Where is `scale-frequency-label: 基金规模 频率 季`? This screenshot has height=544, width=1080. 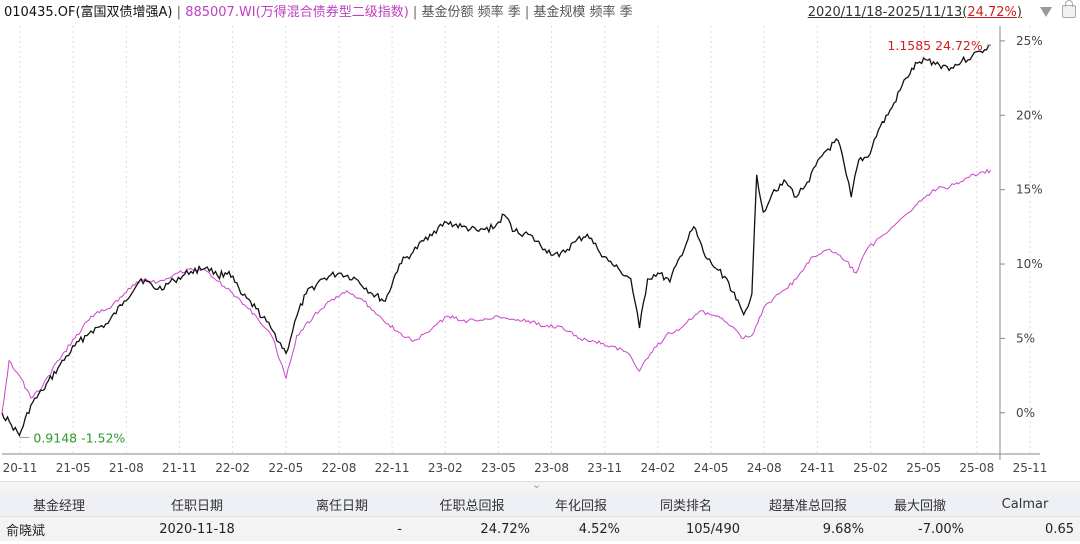
scale-frequency-label: 基金规模 频率 季 is located at coordinates (583, 12).